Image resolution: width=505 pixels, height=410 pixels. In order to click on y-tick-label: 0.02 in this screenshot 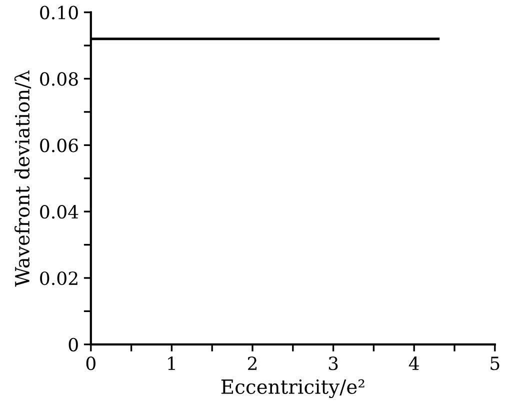, I will do `click(59, 278)`.